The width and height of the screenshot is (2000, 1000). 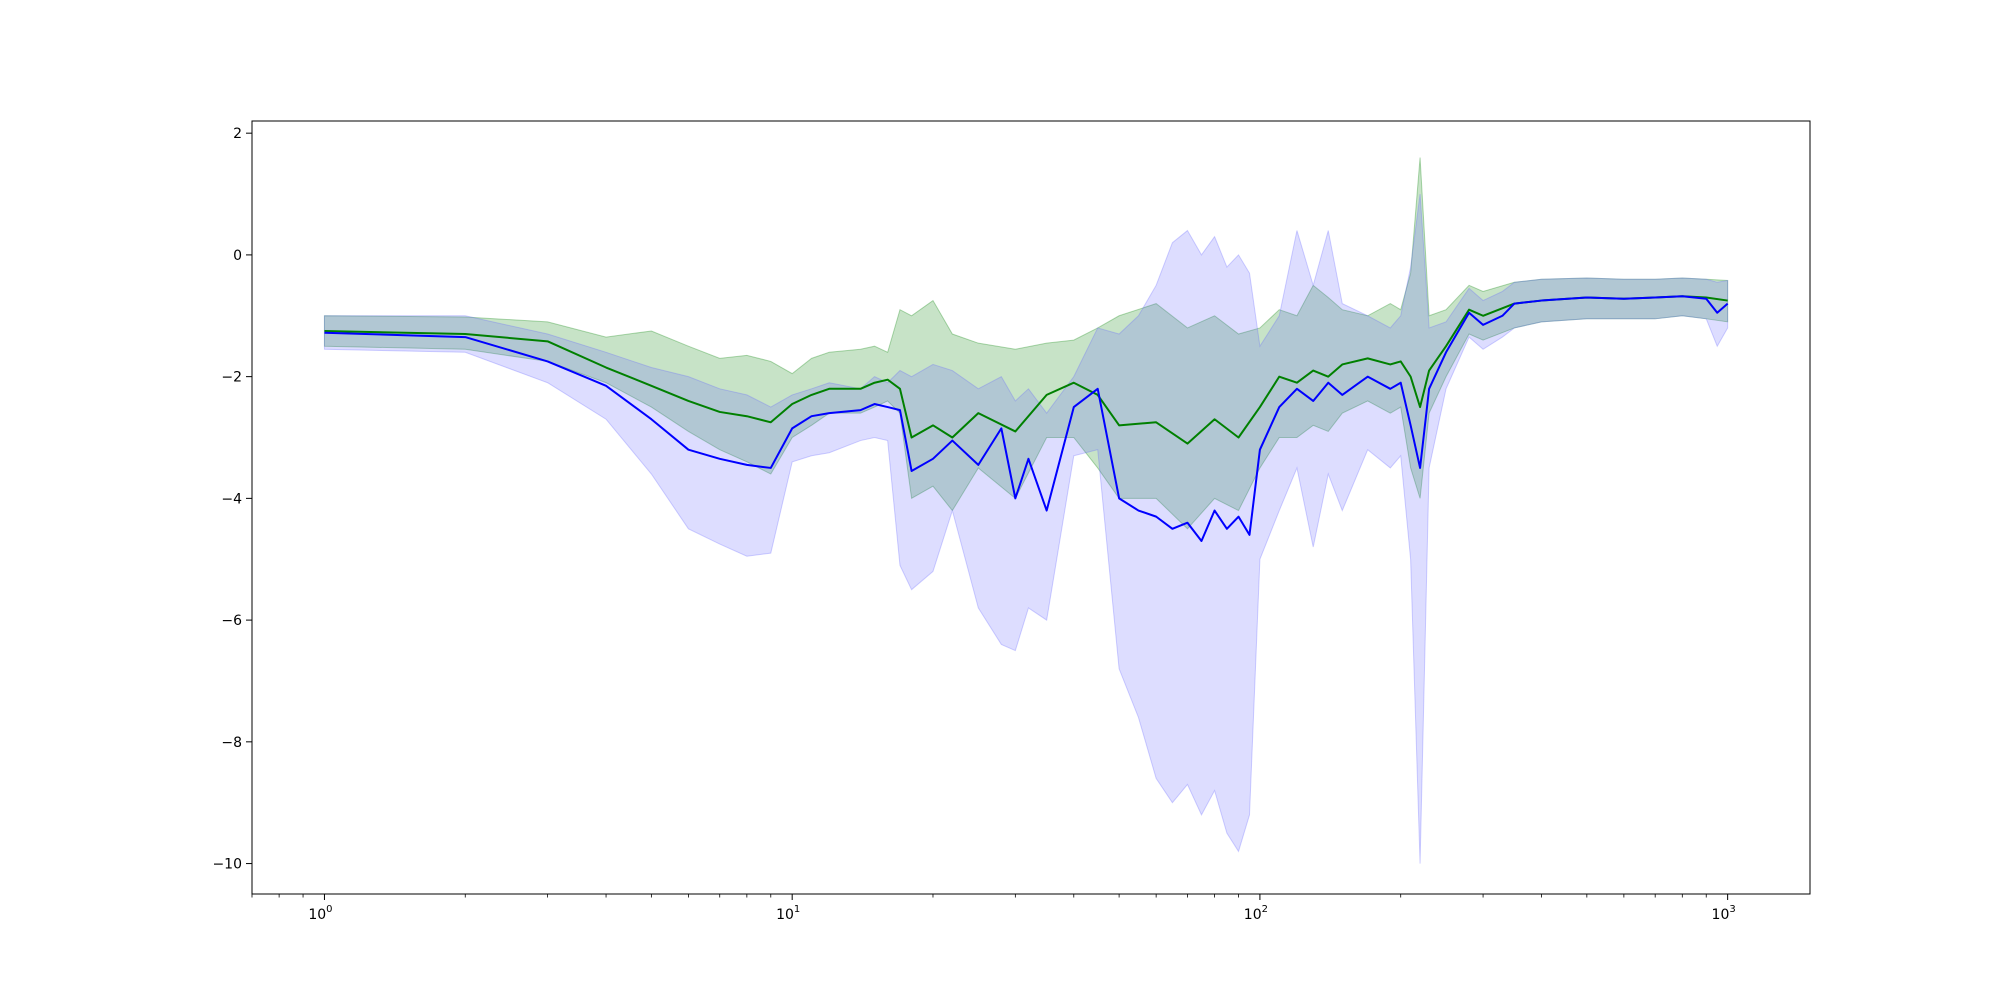 I want to click on x-tick-label: 10², so click(x=1256, y=913).